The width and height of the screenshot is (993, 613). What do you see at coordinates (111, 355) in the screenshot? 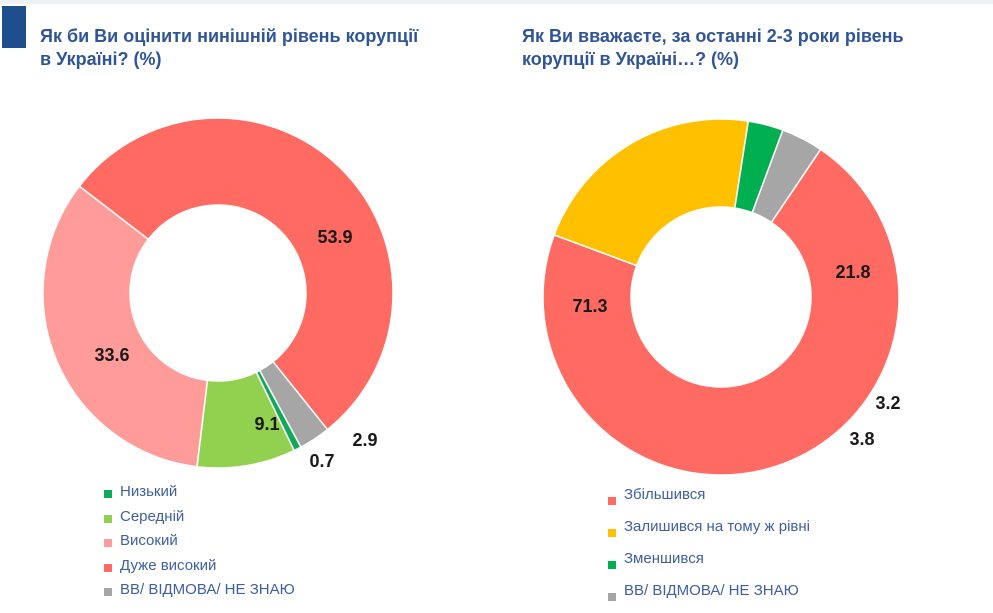
I see `chart-1-data-label-2: 33.6` at bounding box center [111, 355].